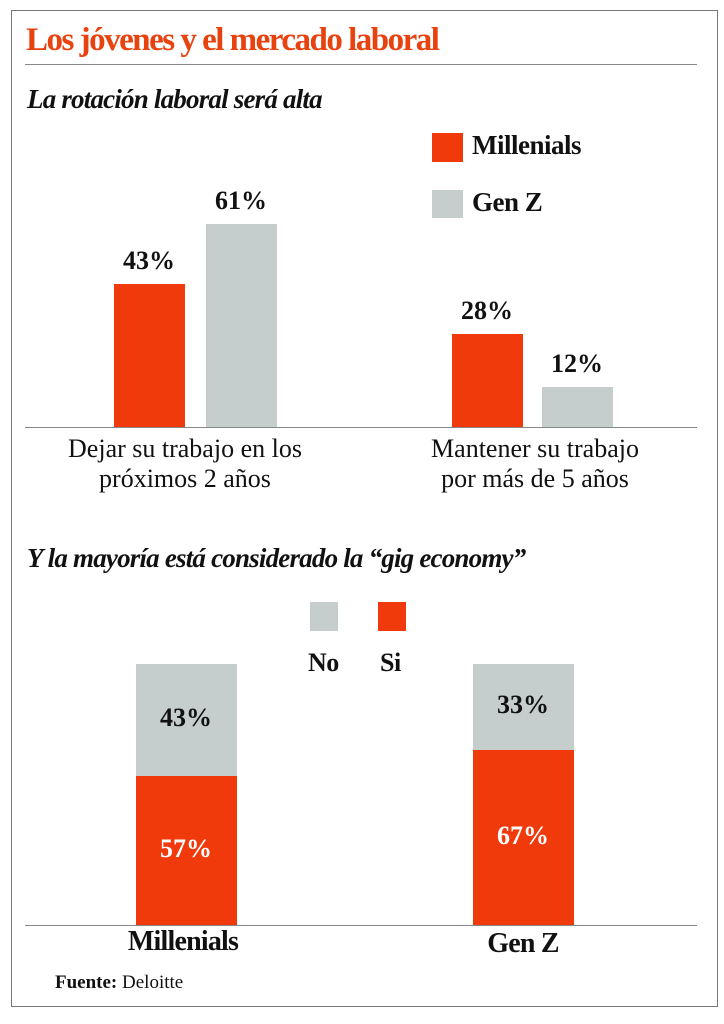 The image size is (724, 1024). I want to click on legend-swatch-genz, so click(447, 204).